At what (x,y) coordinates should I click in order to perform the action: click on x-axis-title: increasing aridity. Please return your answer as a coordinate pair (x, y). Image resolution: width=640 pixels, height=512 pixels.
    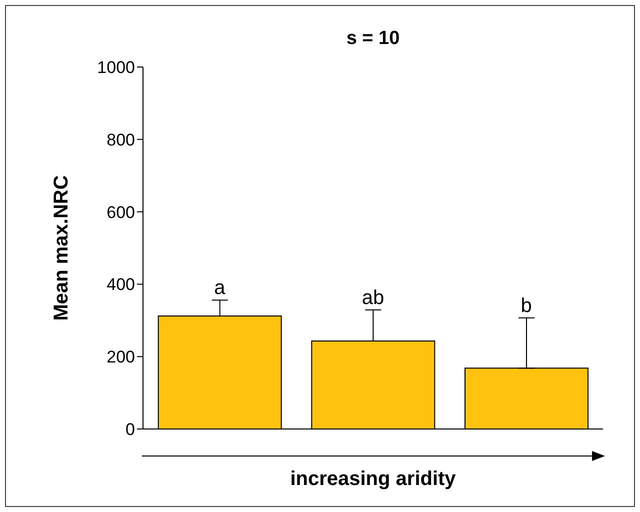
    Looking at the image, I should click on (373, 479).